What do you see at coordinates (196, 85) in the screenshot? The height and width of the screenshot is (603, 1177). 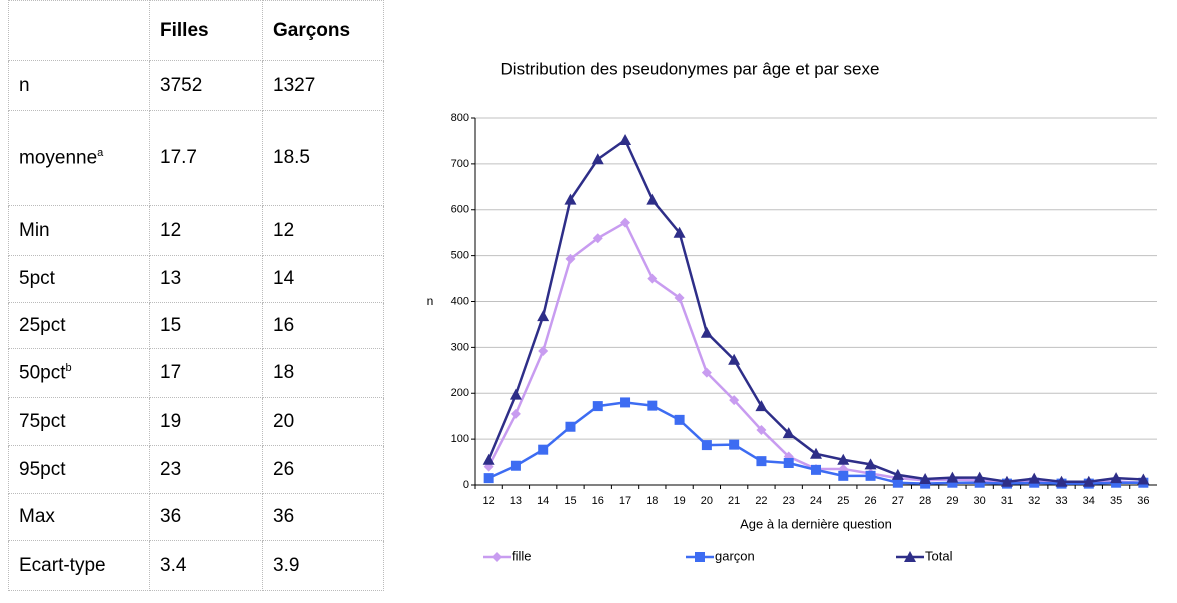 I see `table-row: n 3752 1327` at bounding box center [196, 85].